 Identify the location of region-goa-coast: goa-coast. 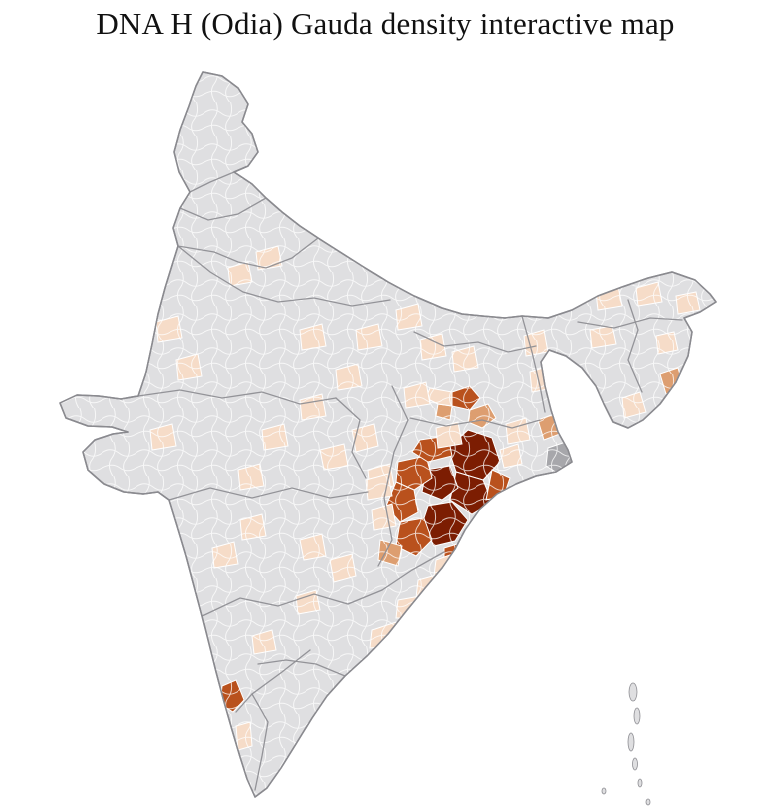
(193, 625).